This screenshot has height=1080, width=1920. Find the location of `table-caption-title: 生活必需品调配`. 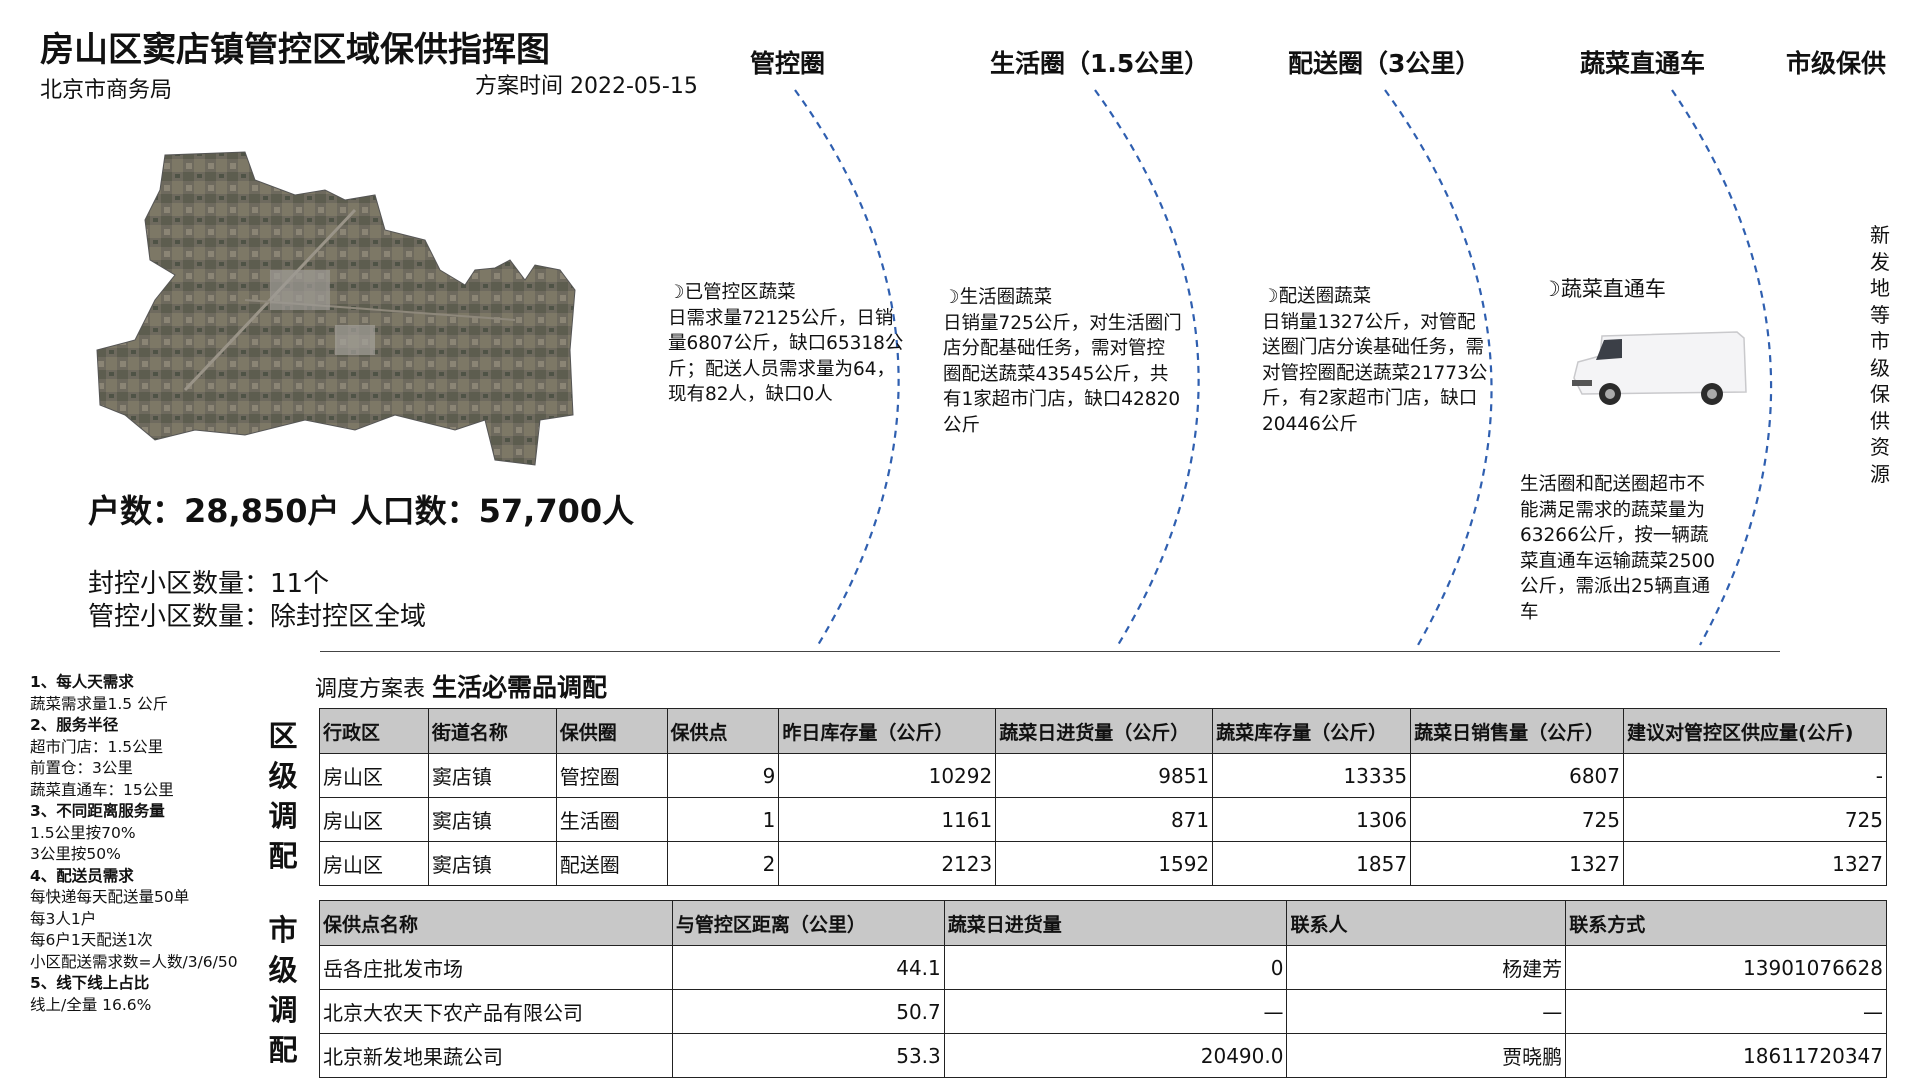

table-caption-title: 生活必需品调配 is located at coordinates (520, 687).